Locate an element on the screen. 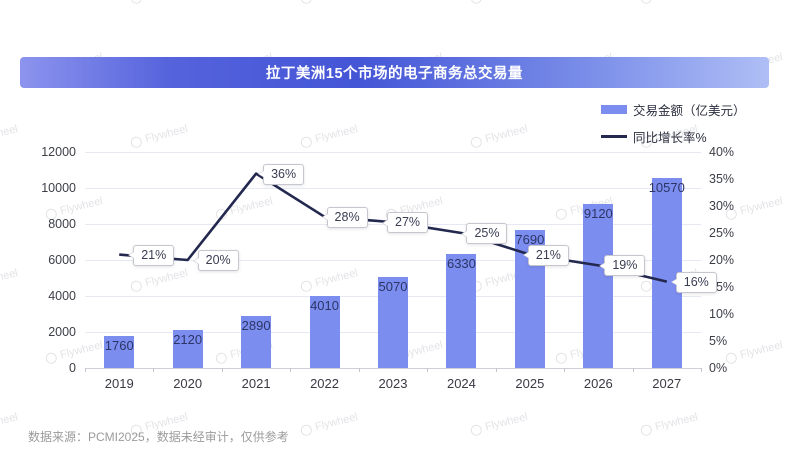  x-axis-label: 2026 is located at coordinates (598, 383).